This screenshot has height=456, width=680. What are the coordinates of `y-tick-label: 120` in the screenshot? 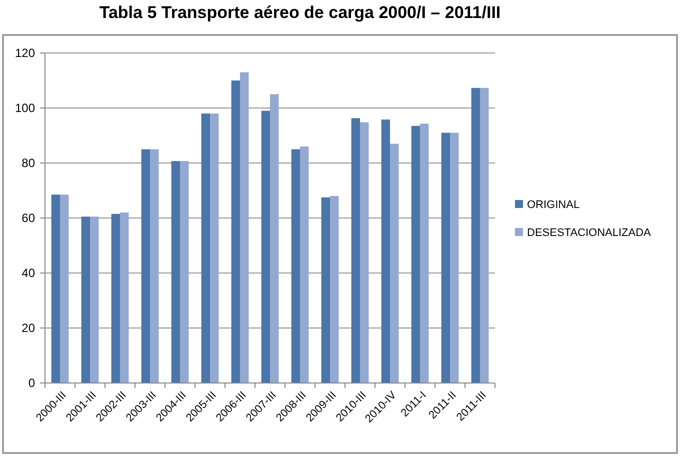 It's located at (25, 53).